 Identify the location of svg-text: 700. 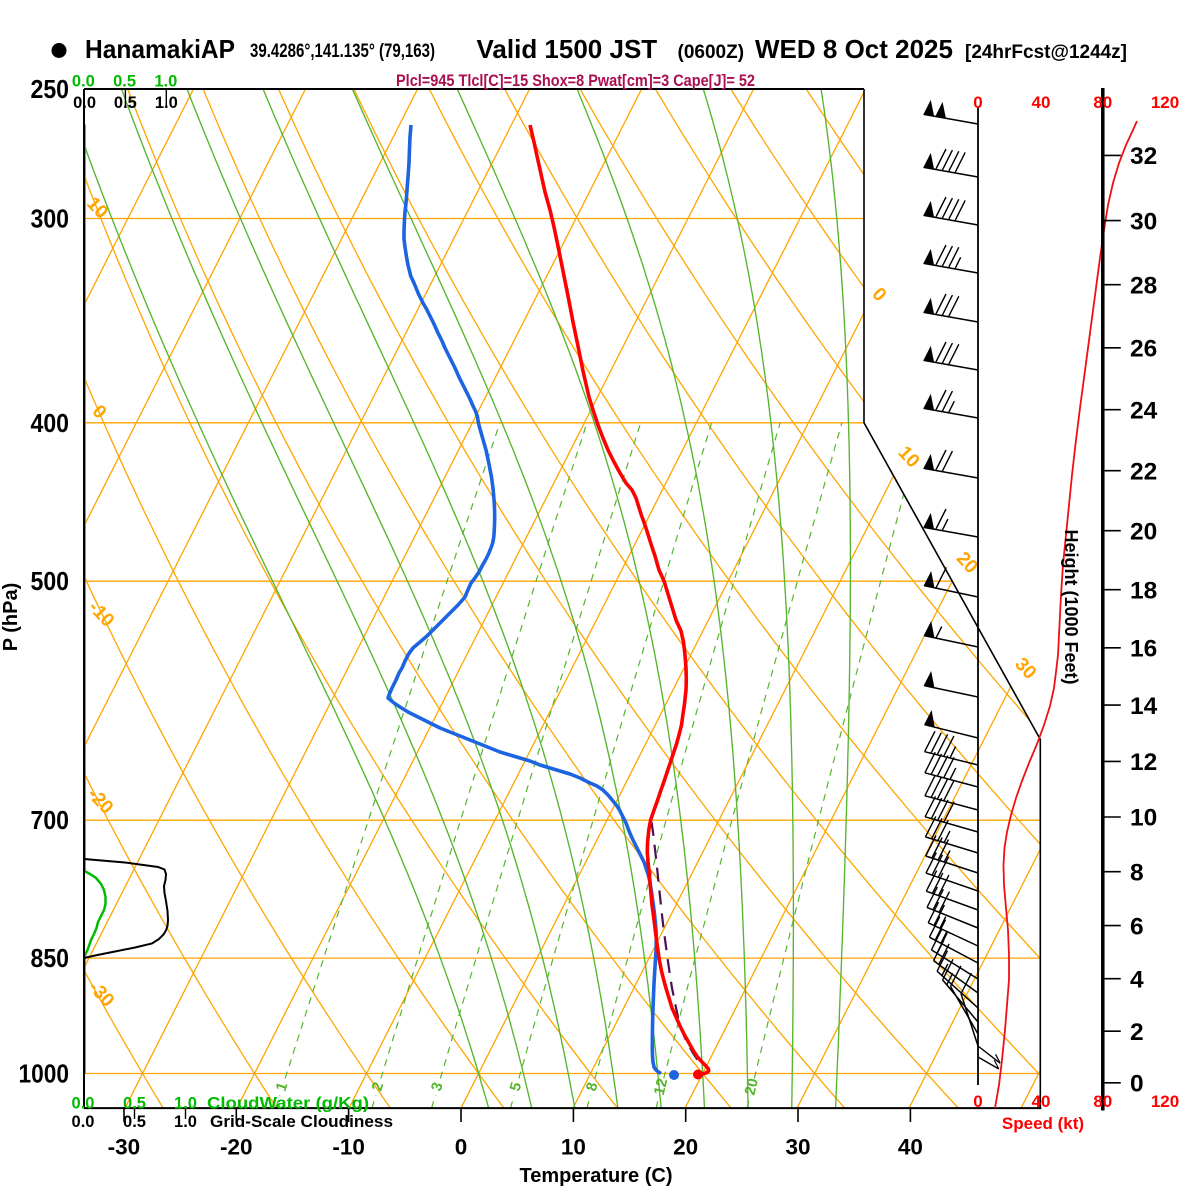
(50, 820).